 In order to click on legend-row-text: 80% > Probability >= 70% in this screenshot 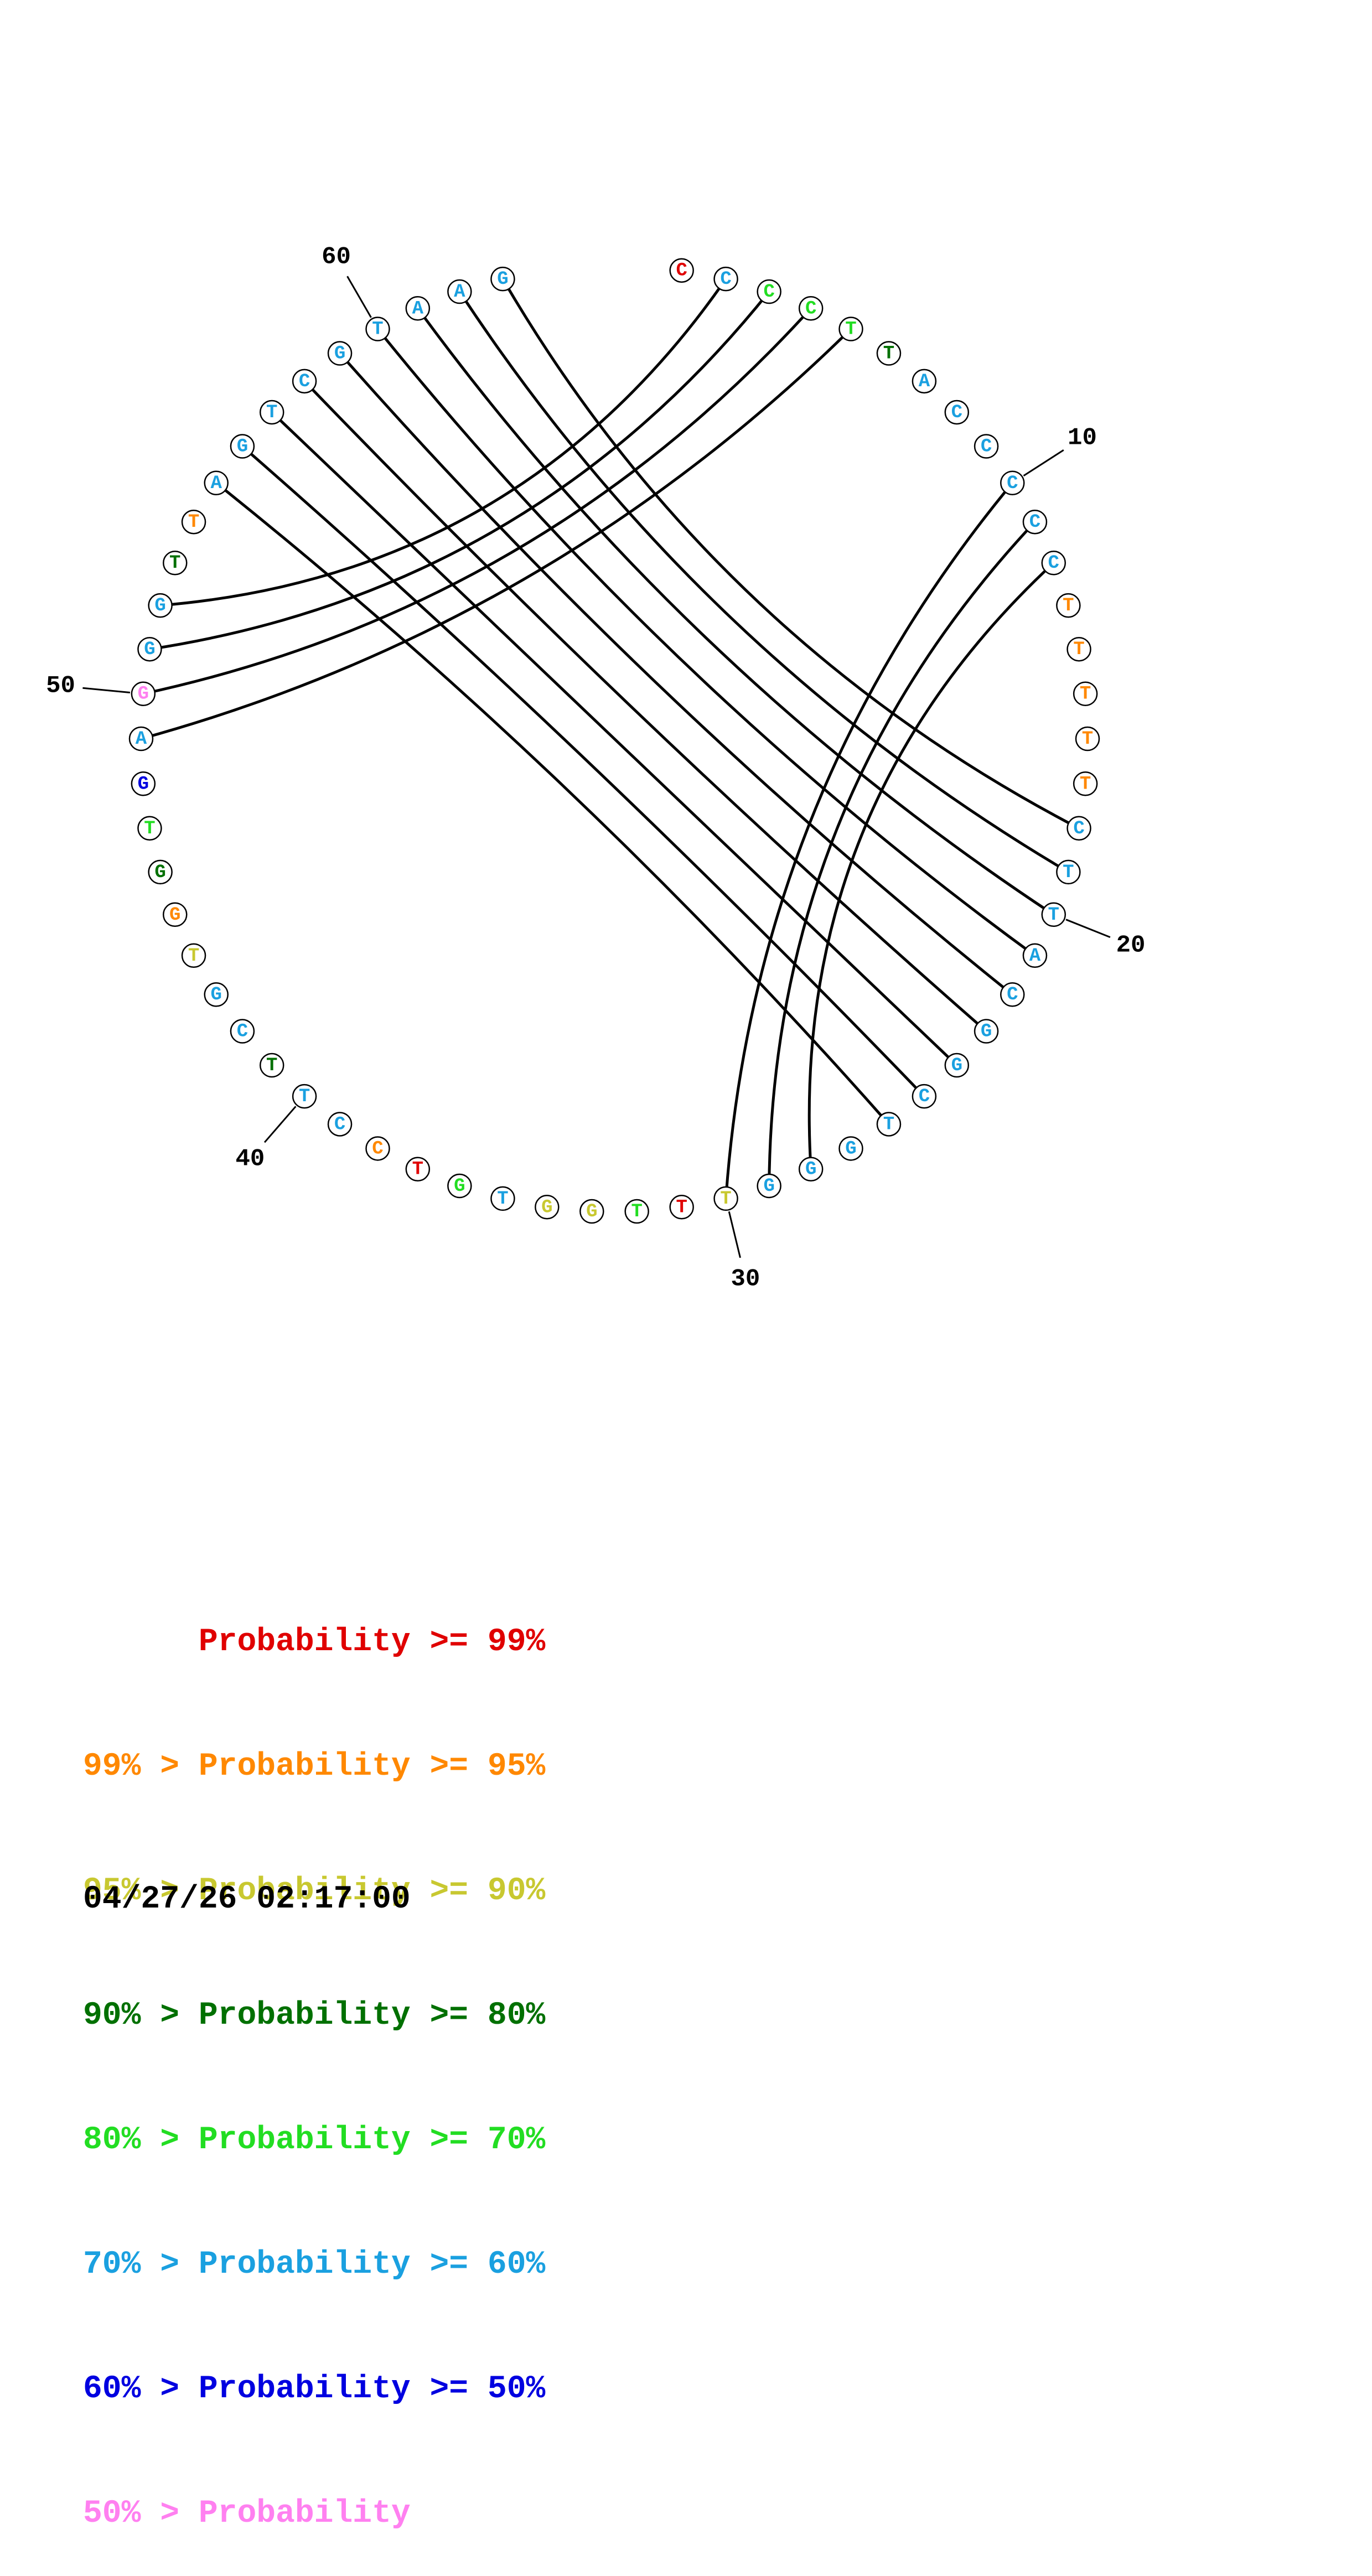, I will do `click(314, 2140)`.